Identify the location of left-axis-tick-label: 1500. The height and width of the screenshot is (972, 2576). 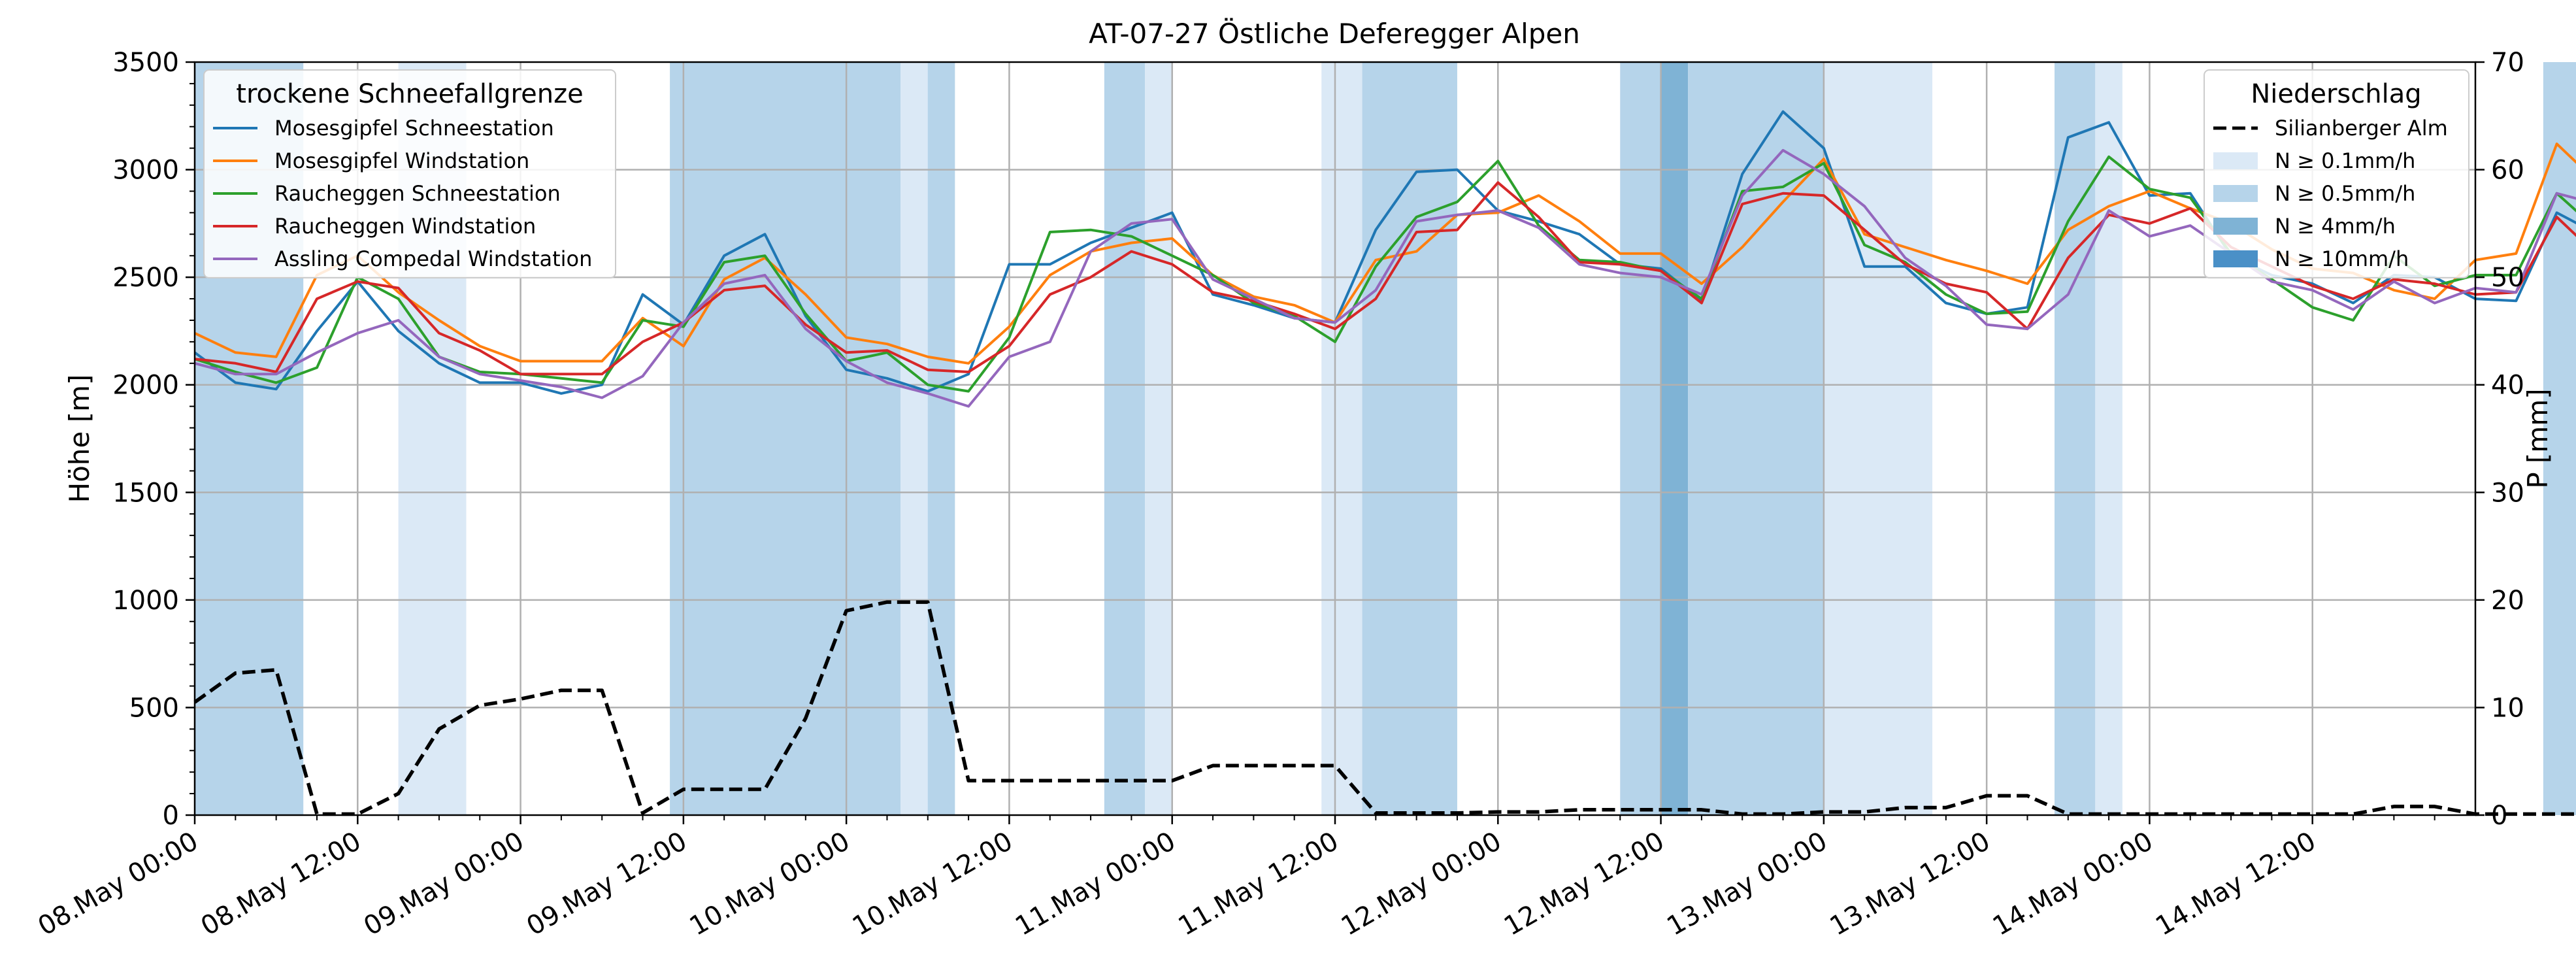
(145, 493).